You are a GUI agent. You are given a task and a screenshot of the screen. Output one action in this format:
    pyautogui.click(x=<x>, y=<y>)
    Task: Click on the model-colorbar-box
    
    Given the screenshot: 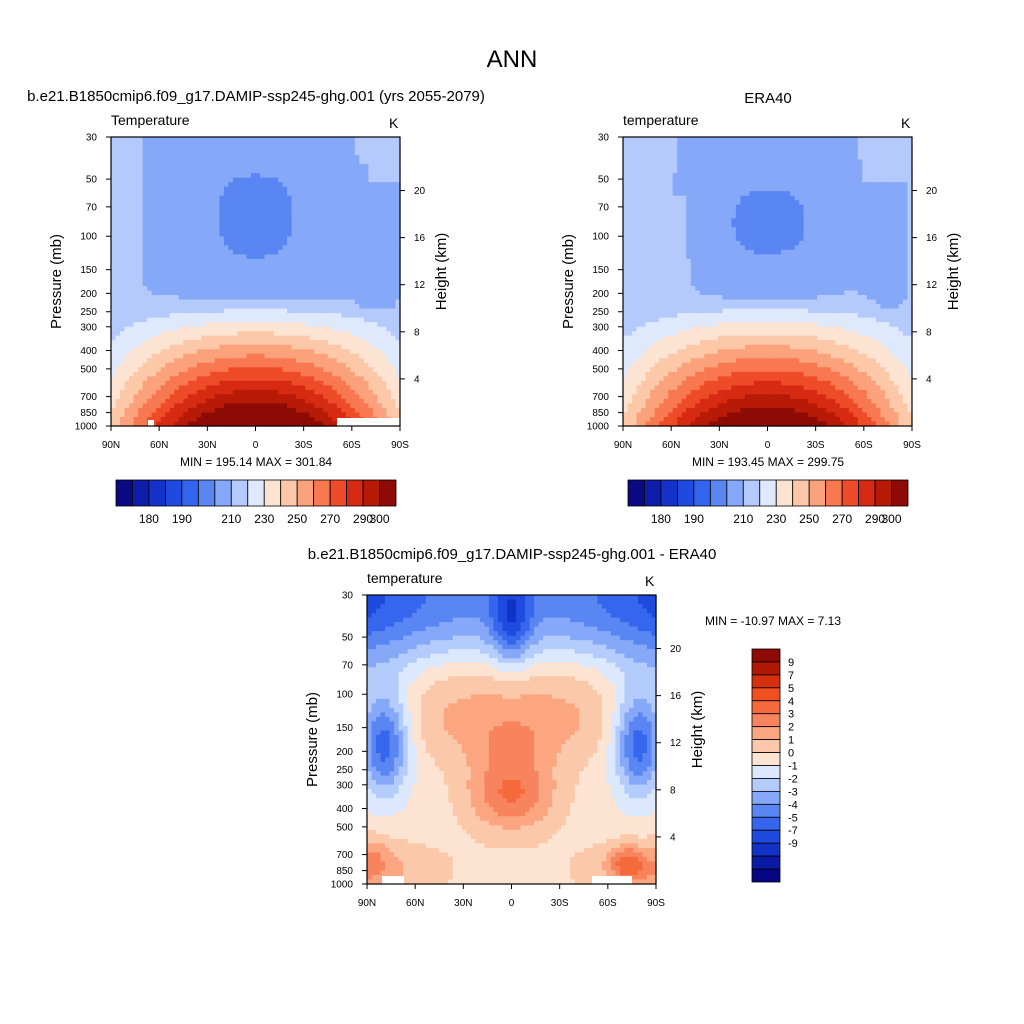 What is the action you would take?
    pyautogui.click(x=157, y=493)
    